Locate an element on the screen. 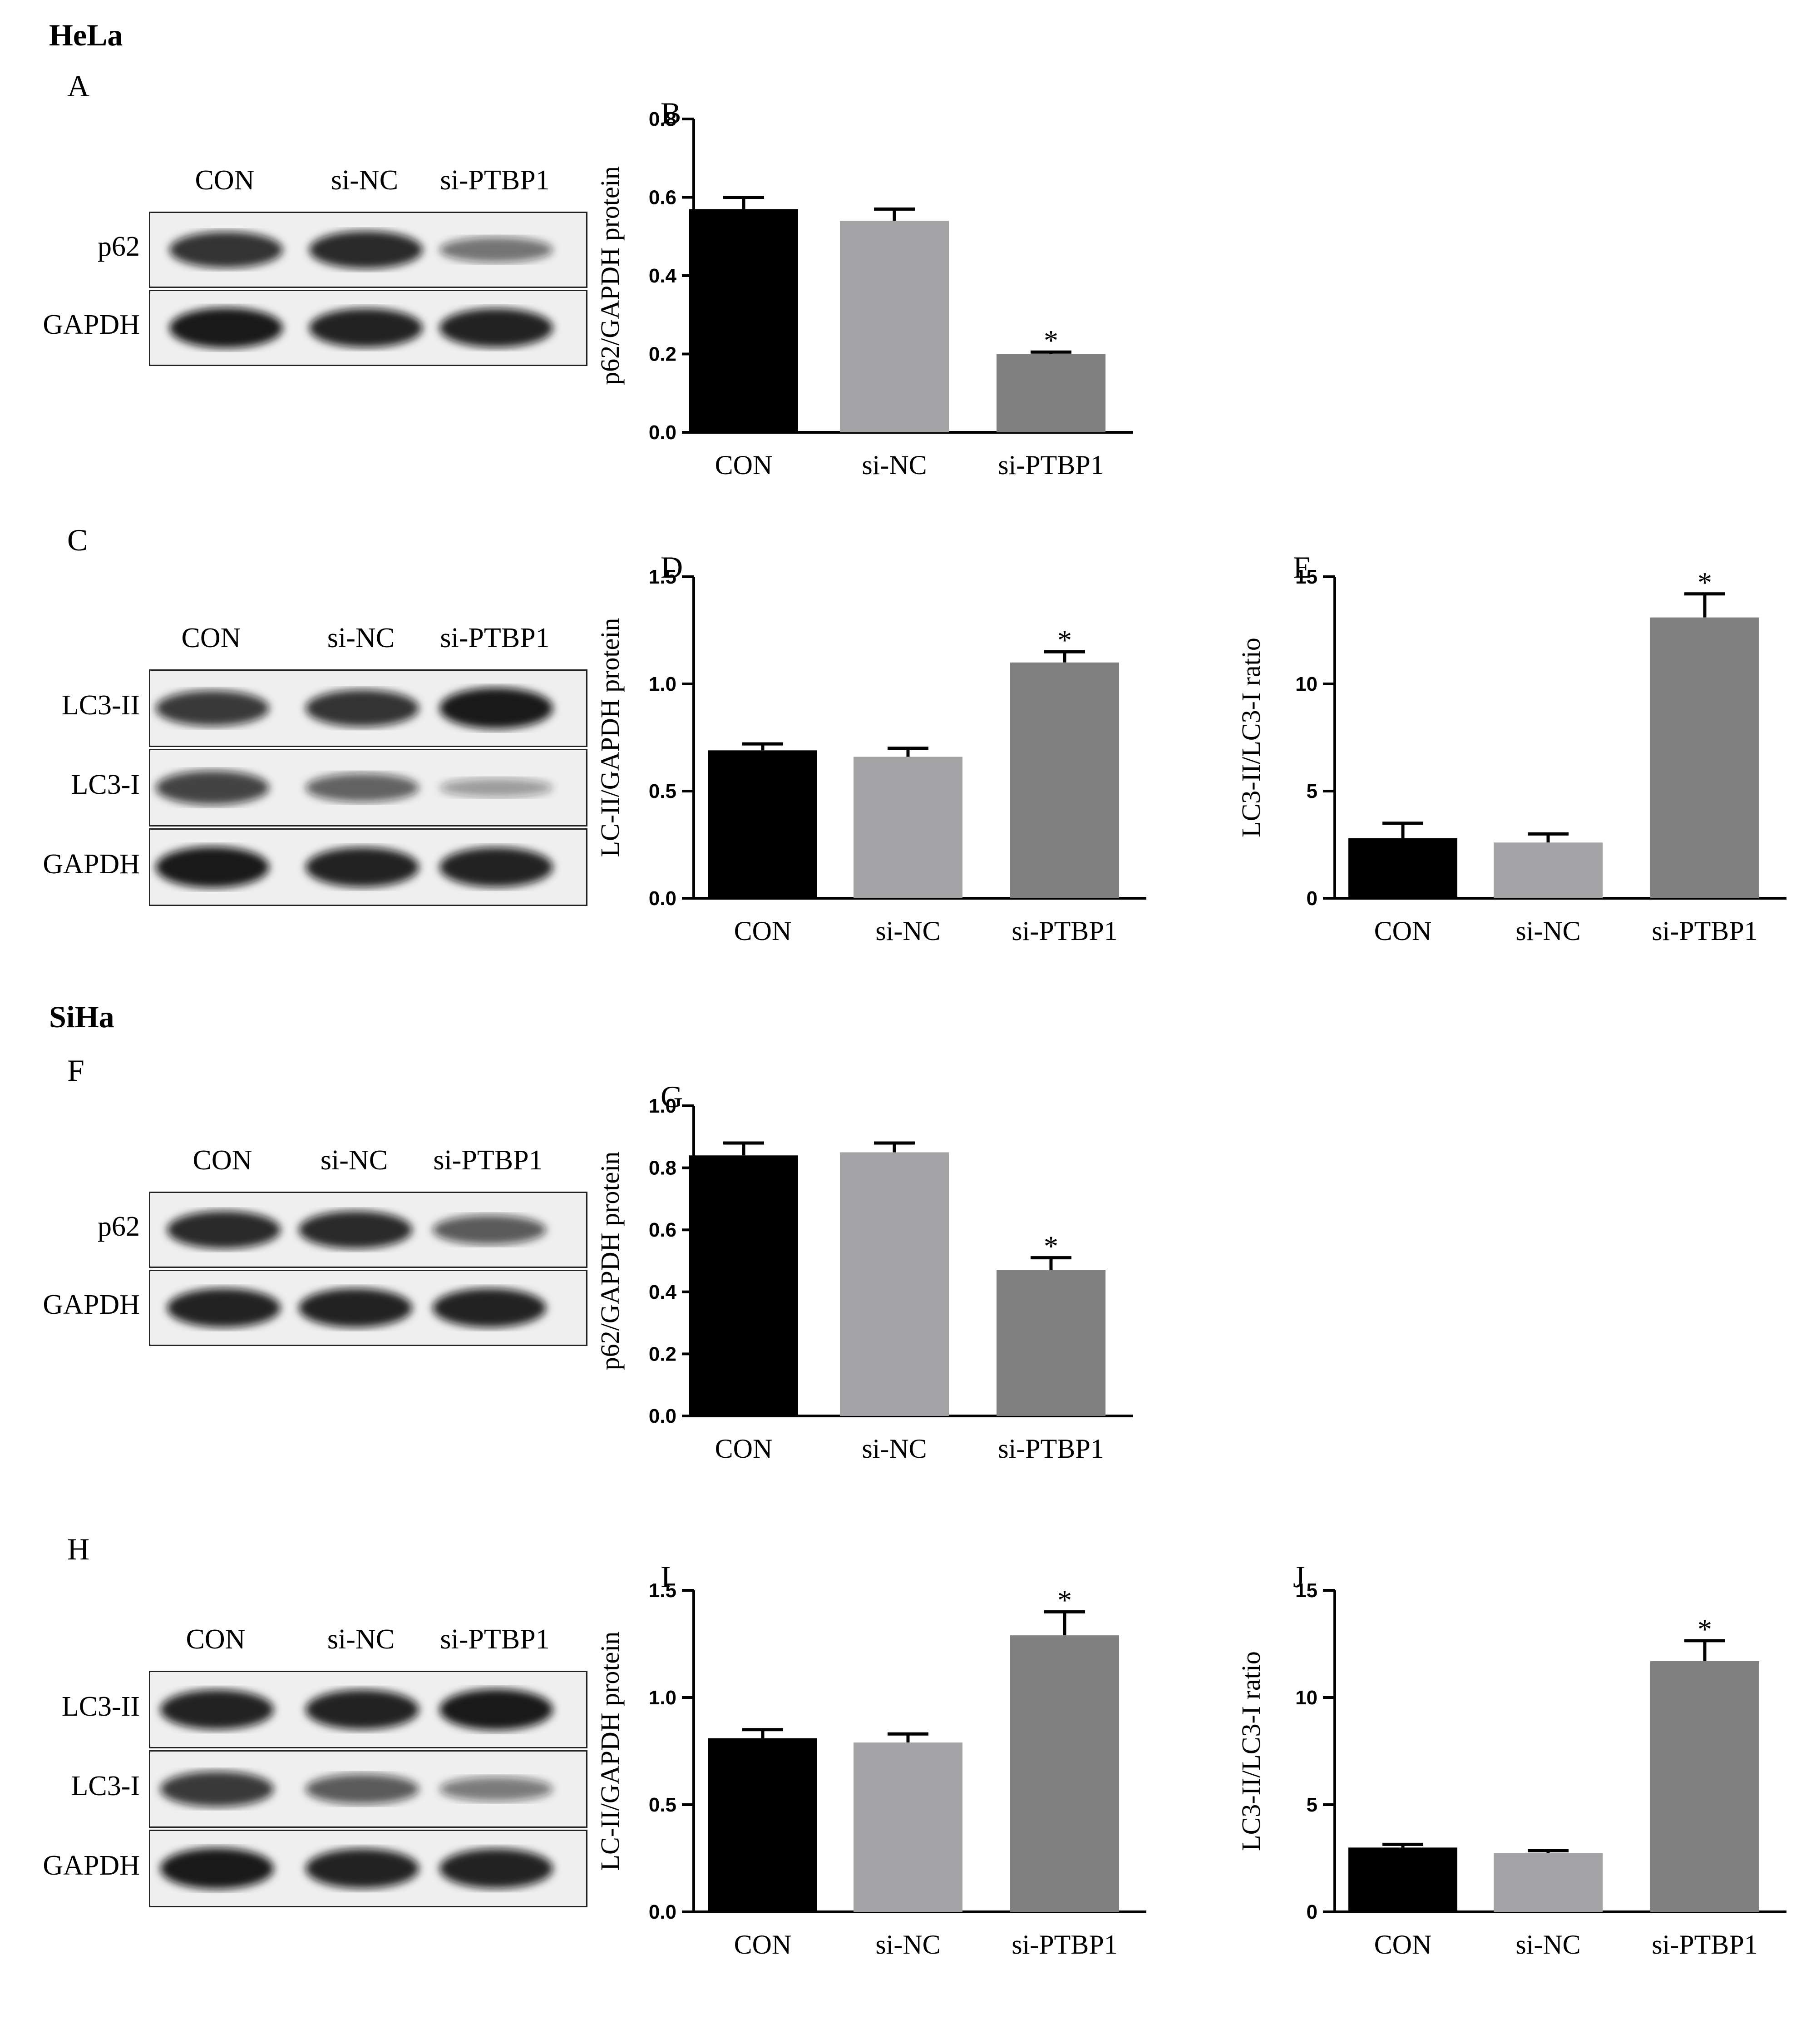  y-axis-label: LC-II/GAPDH protein is located at coordinates (610, 1752).